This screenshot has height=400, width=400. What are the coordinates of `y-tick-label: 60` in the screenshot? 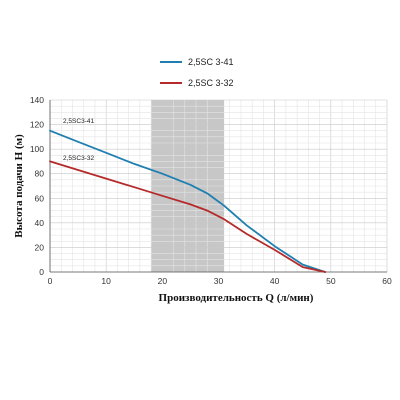 It's located at (40, 198).